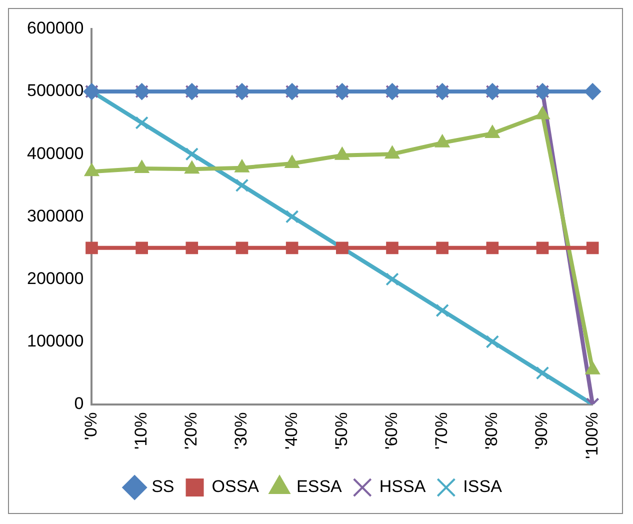 The width and height of the screenshot is (633, 524). I want to click on legend-label: HSSA, so click(402, 486).